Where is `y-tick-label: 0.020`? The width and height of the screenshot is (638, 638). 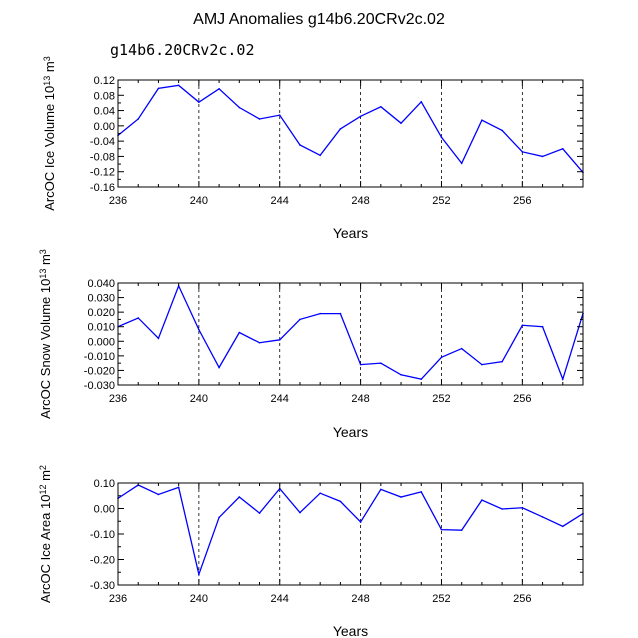
y-tick-label: 0.020 is located at coordinates (101, 313).